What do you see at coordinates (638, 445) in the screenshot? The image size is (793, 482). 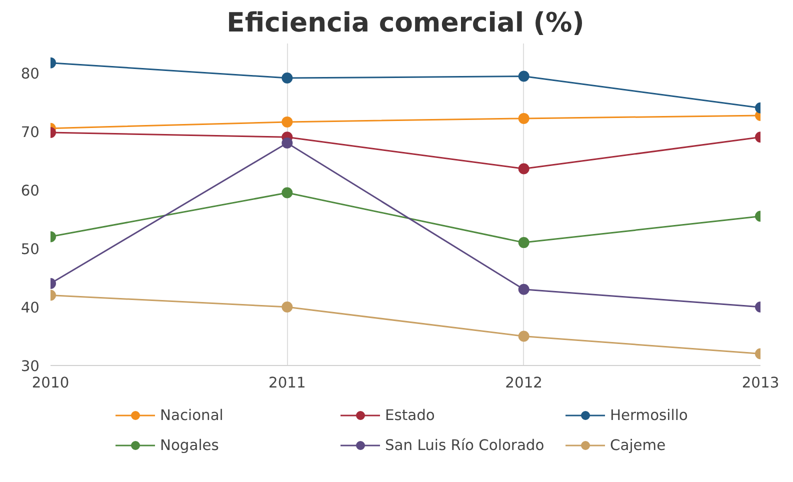 I see `legend-label: Cajeme` at bounding box center [638, 445].